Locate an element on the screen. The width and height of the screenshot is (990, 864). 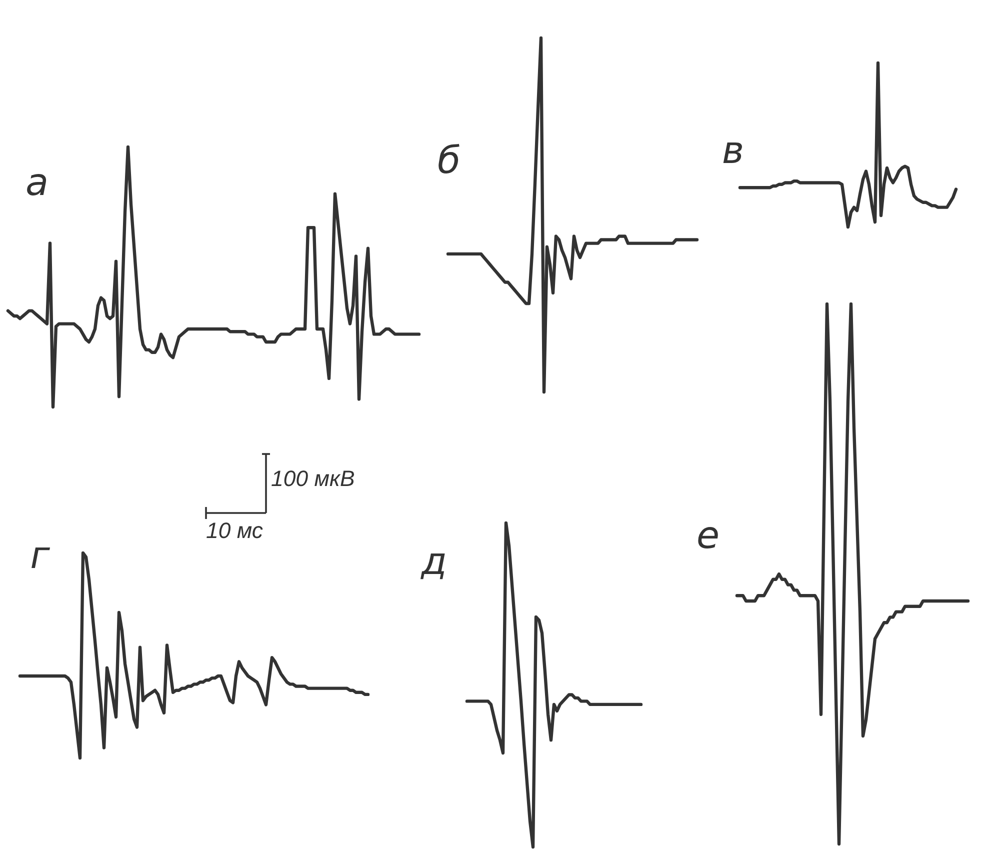
text: в is located at coordinates (732, 152).